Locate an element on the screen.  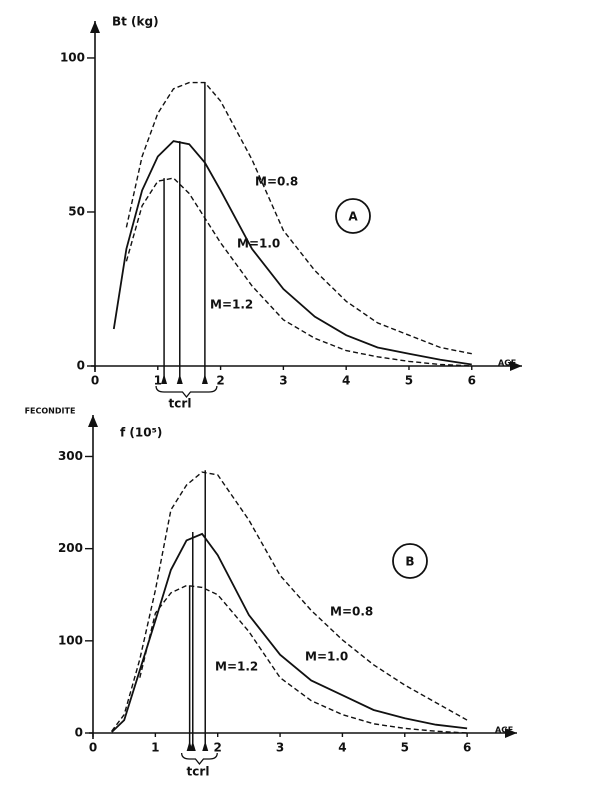
y-tick-label: 300 is located at coordinates (70, 456).